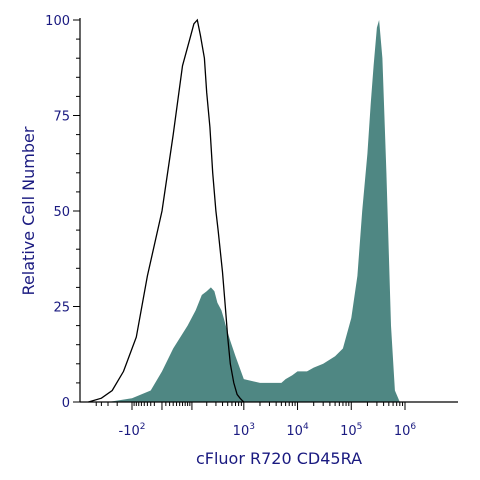  What do you see at coordinates (61, 308) in the screenshot?
I see `y-tick-label: 25` at bounding box center [61, 308].